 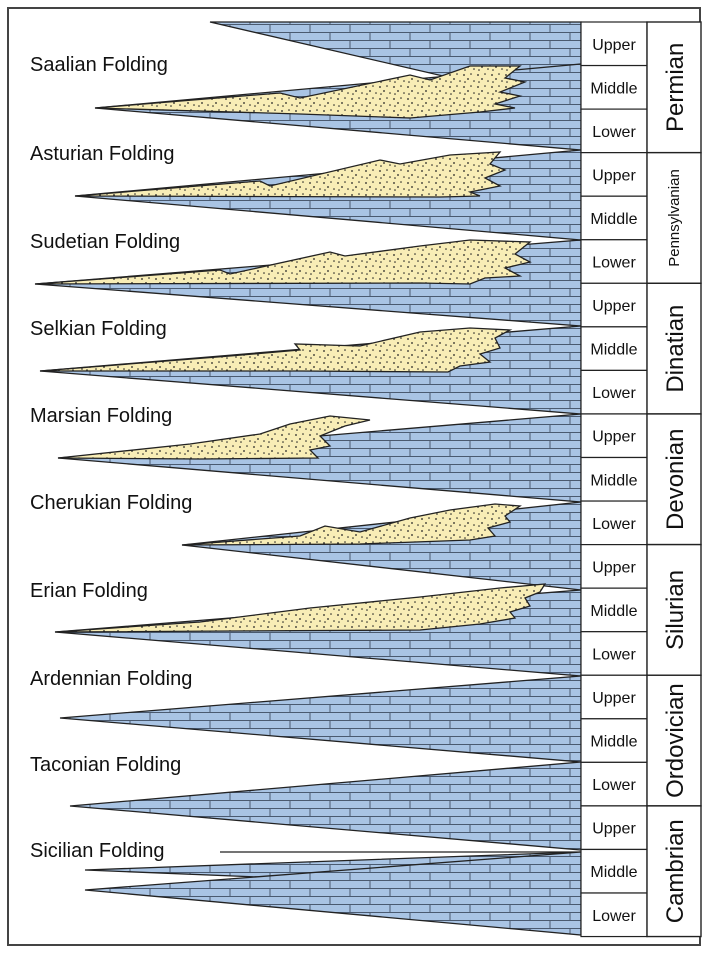 What do you see at coordinates (97, 851) in the screenshot?
I see `folding-label-sicilian: Sicilian Folding` at bounding box center [97, 851].